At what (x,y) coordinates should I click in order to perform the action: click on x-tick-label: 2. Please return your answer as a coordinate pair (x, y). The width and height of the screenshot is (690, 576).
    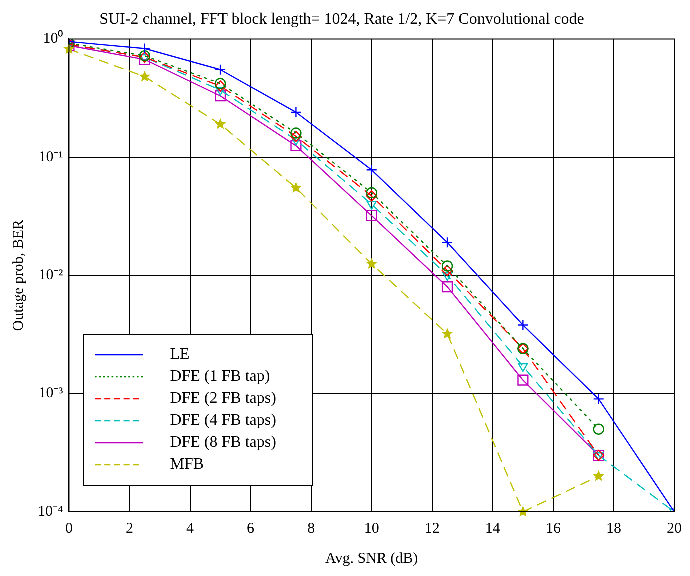
    Looking at the image, I should click on (130, 528).